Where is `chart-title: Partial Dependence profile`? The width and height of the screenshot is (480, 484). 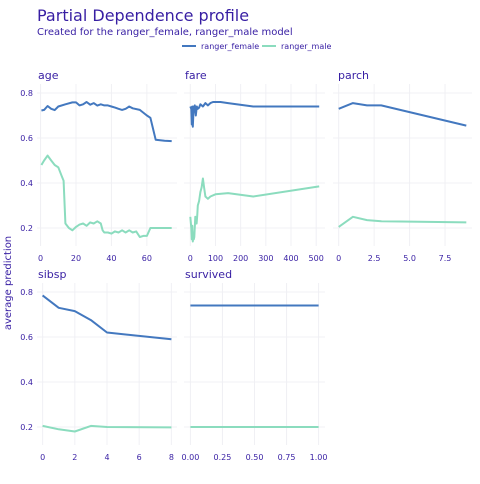 chart-title: Partial Dependence profile is located at coordinates (143, 15).